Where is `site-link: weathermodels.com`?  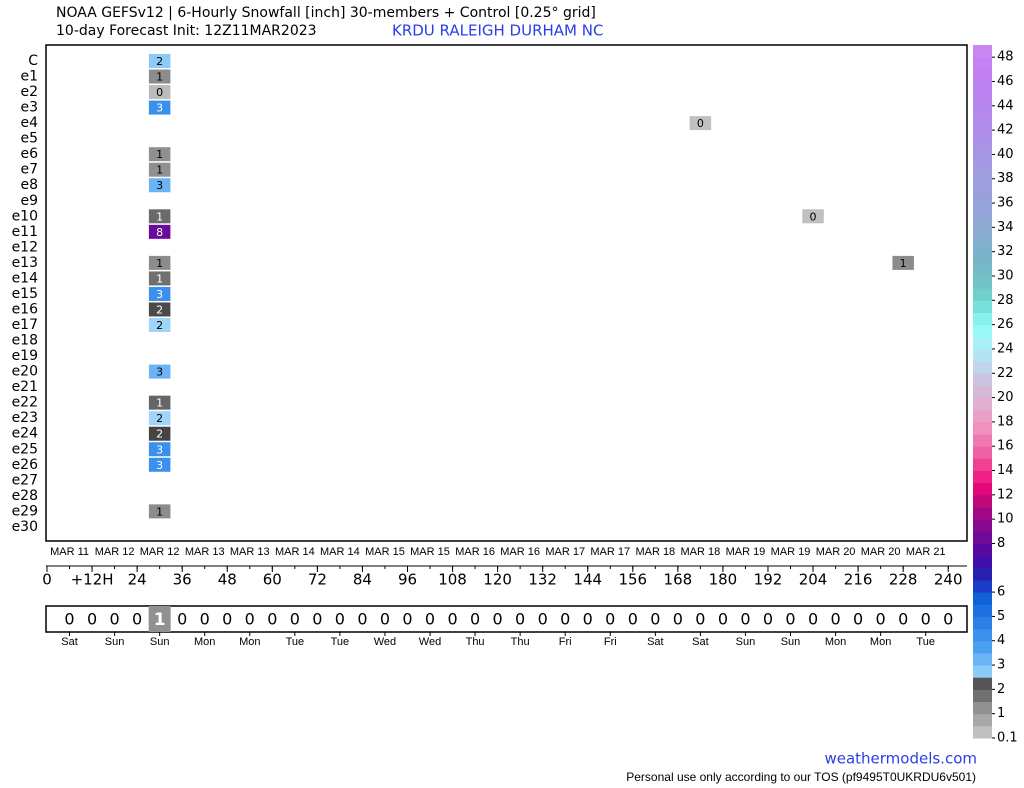
site-link: weathermodels.com is located at coordinates (900, 759).